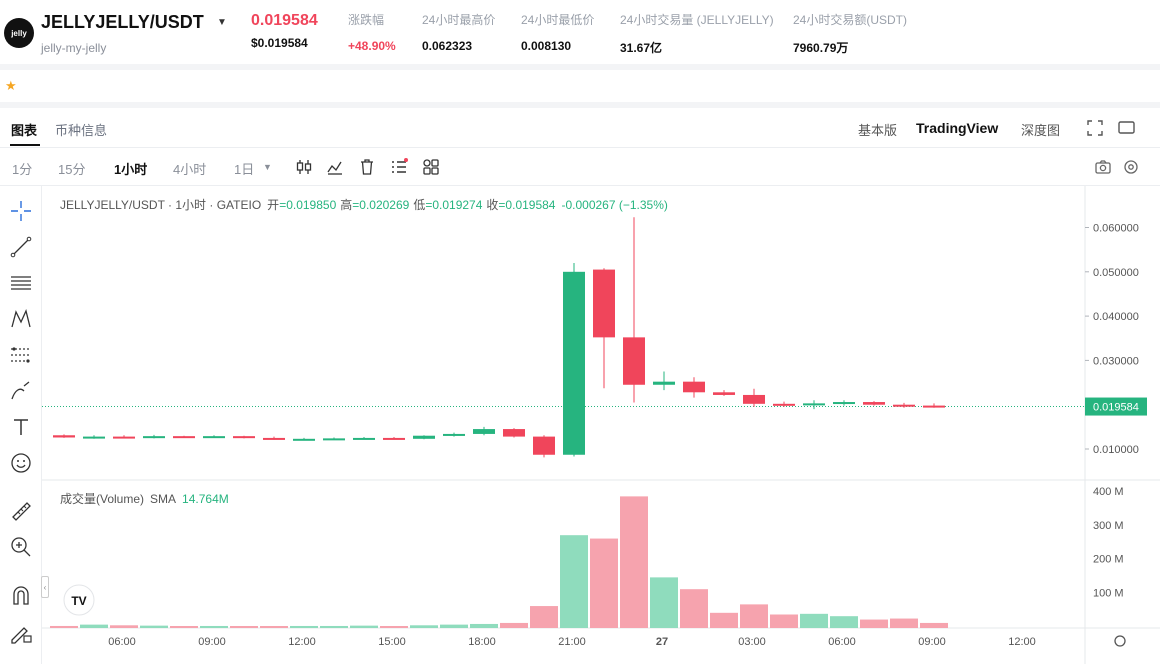  What do you see at coordinates (302, 642) in the screenshot?
I see `time-tick-label: 12:00` at bounding box center [302, 642].